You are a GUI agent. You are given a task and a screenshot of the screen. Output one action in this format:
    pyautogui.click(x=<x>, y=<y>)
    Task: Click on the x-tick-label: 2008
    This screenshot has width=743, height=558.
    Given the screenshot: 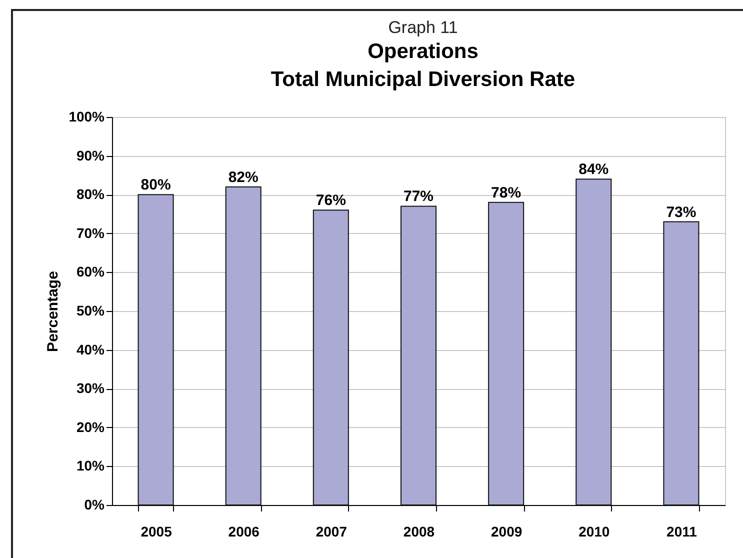 What is the action you would take?
    pyautogui.click(x=419, y=532)
    